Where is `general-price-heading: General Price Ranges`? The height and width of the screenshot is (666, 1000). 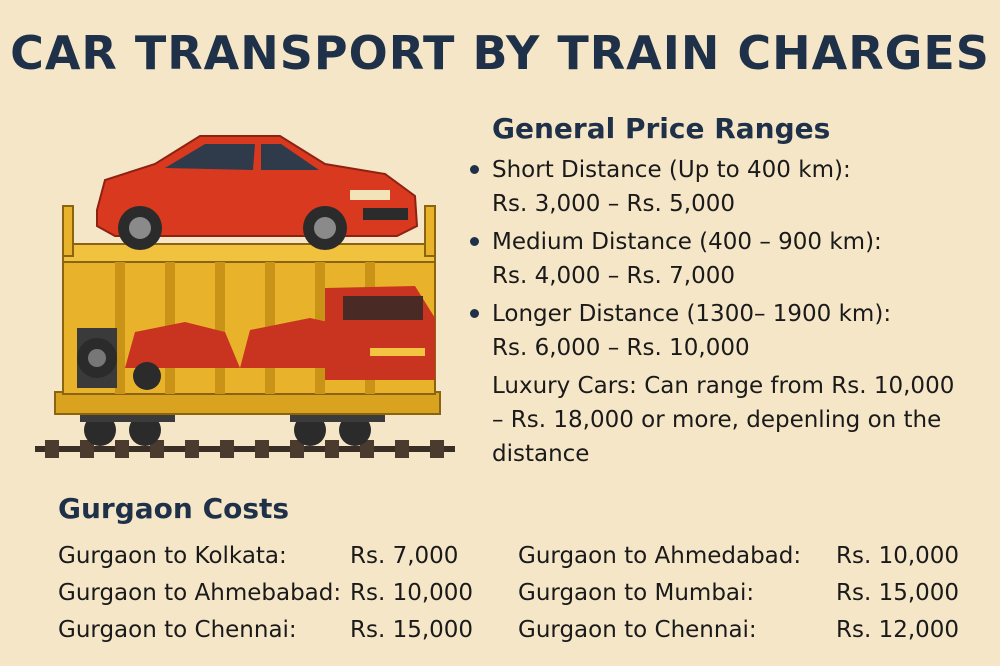 general-price-heading: General Price Ranges is located at coordinates (661, 128).